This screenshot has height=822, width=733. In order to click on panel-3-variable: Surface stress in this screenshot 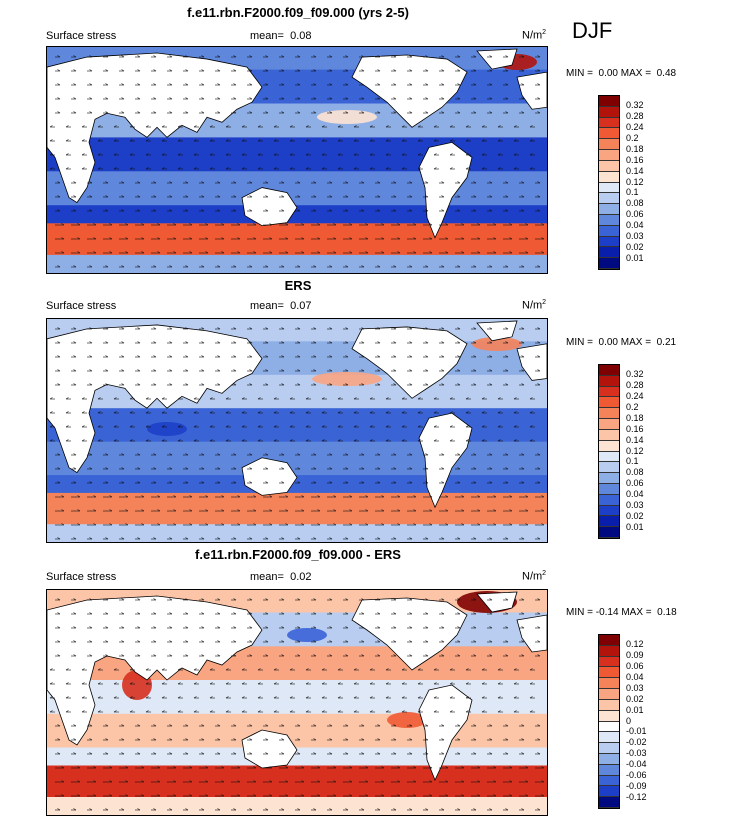, I will do `click(81, 577)`.